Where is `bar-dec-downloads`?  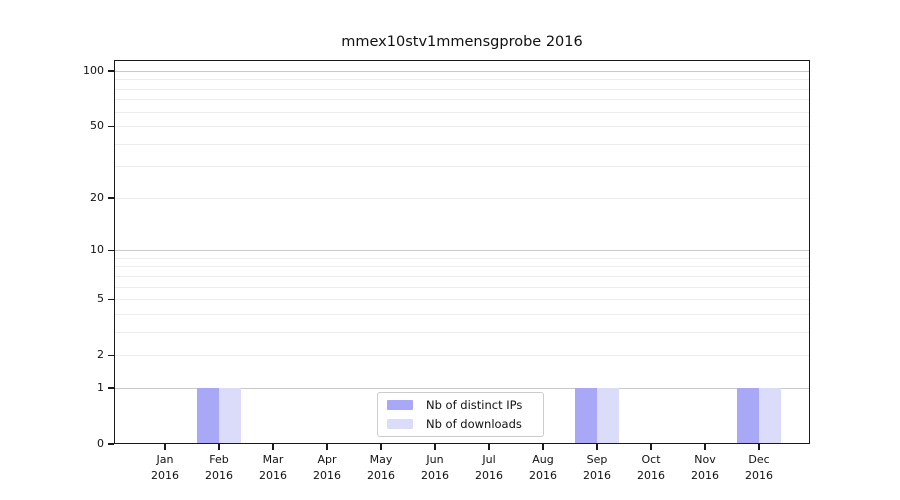 bar-dec-downloads is located at coordinates (770, 415).